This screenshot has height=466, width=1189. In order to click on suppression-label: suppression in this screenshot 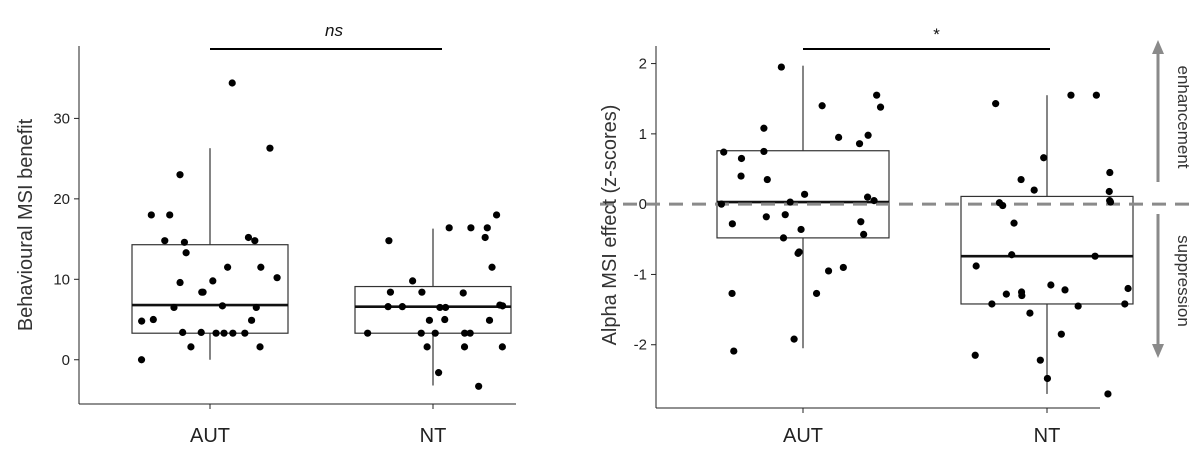, I will do `click(1181, 281)`.